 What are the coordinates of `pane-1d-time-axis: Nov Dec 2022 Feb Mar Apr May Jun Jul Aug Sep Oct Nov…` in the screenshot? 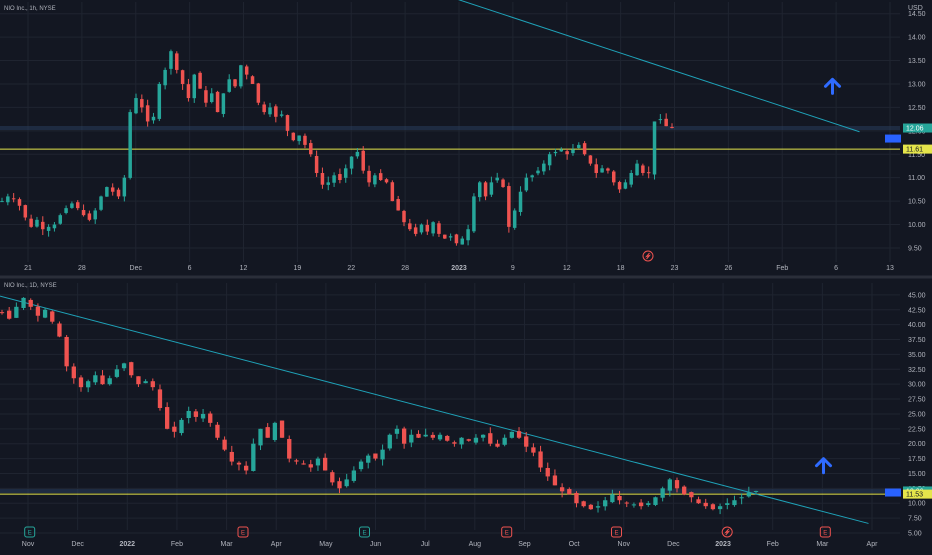 It's located at (450, 544).